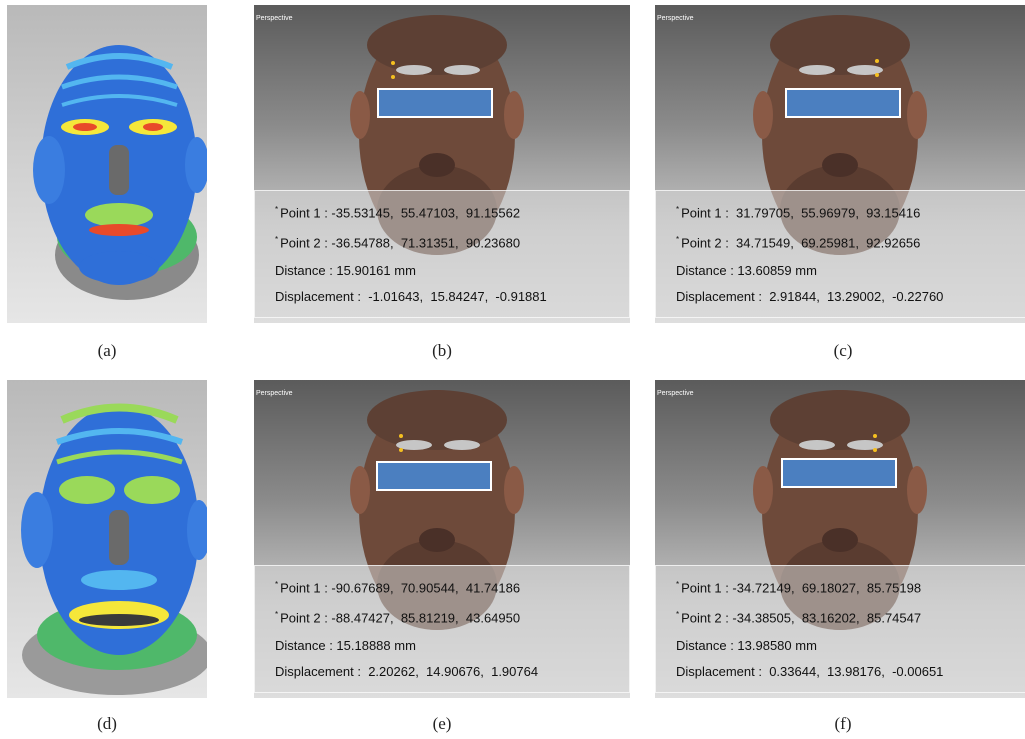 The width and height of the screenshot is (1025, 739). I want to click on distance-text: Distance : 13.60859 mm, so click(746, 270).